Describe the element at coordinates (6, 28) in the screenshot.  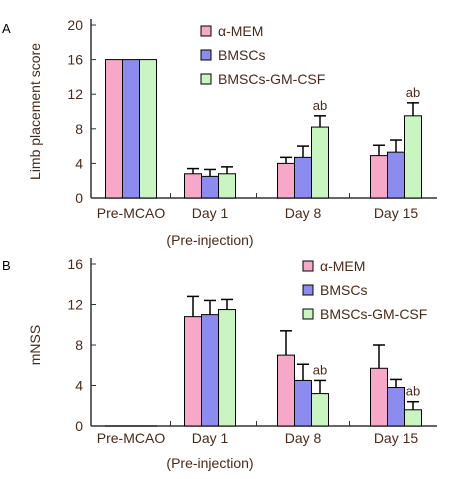
I see `panel-label: A` at that location.